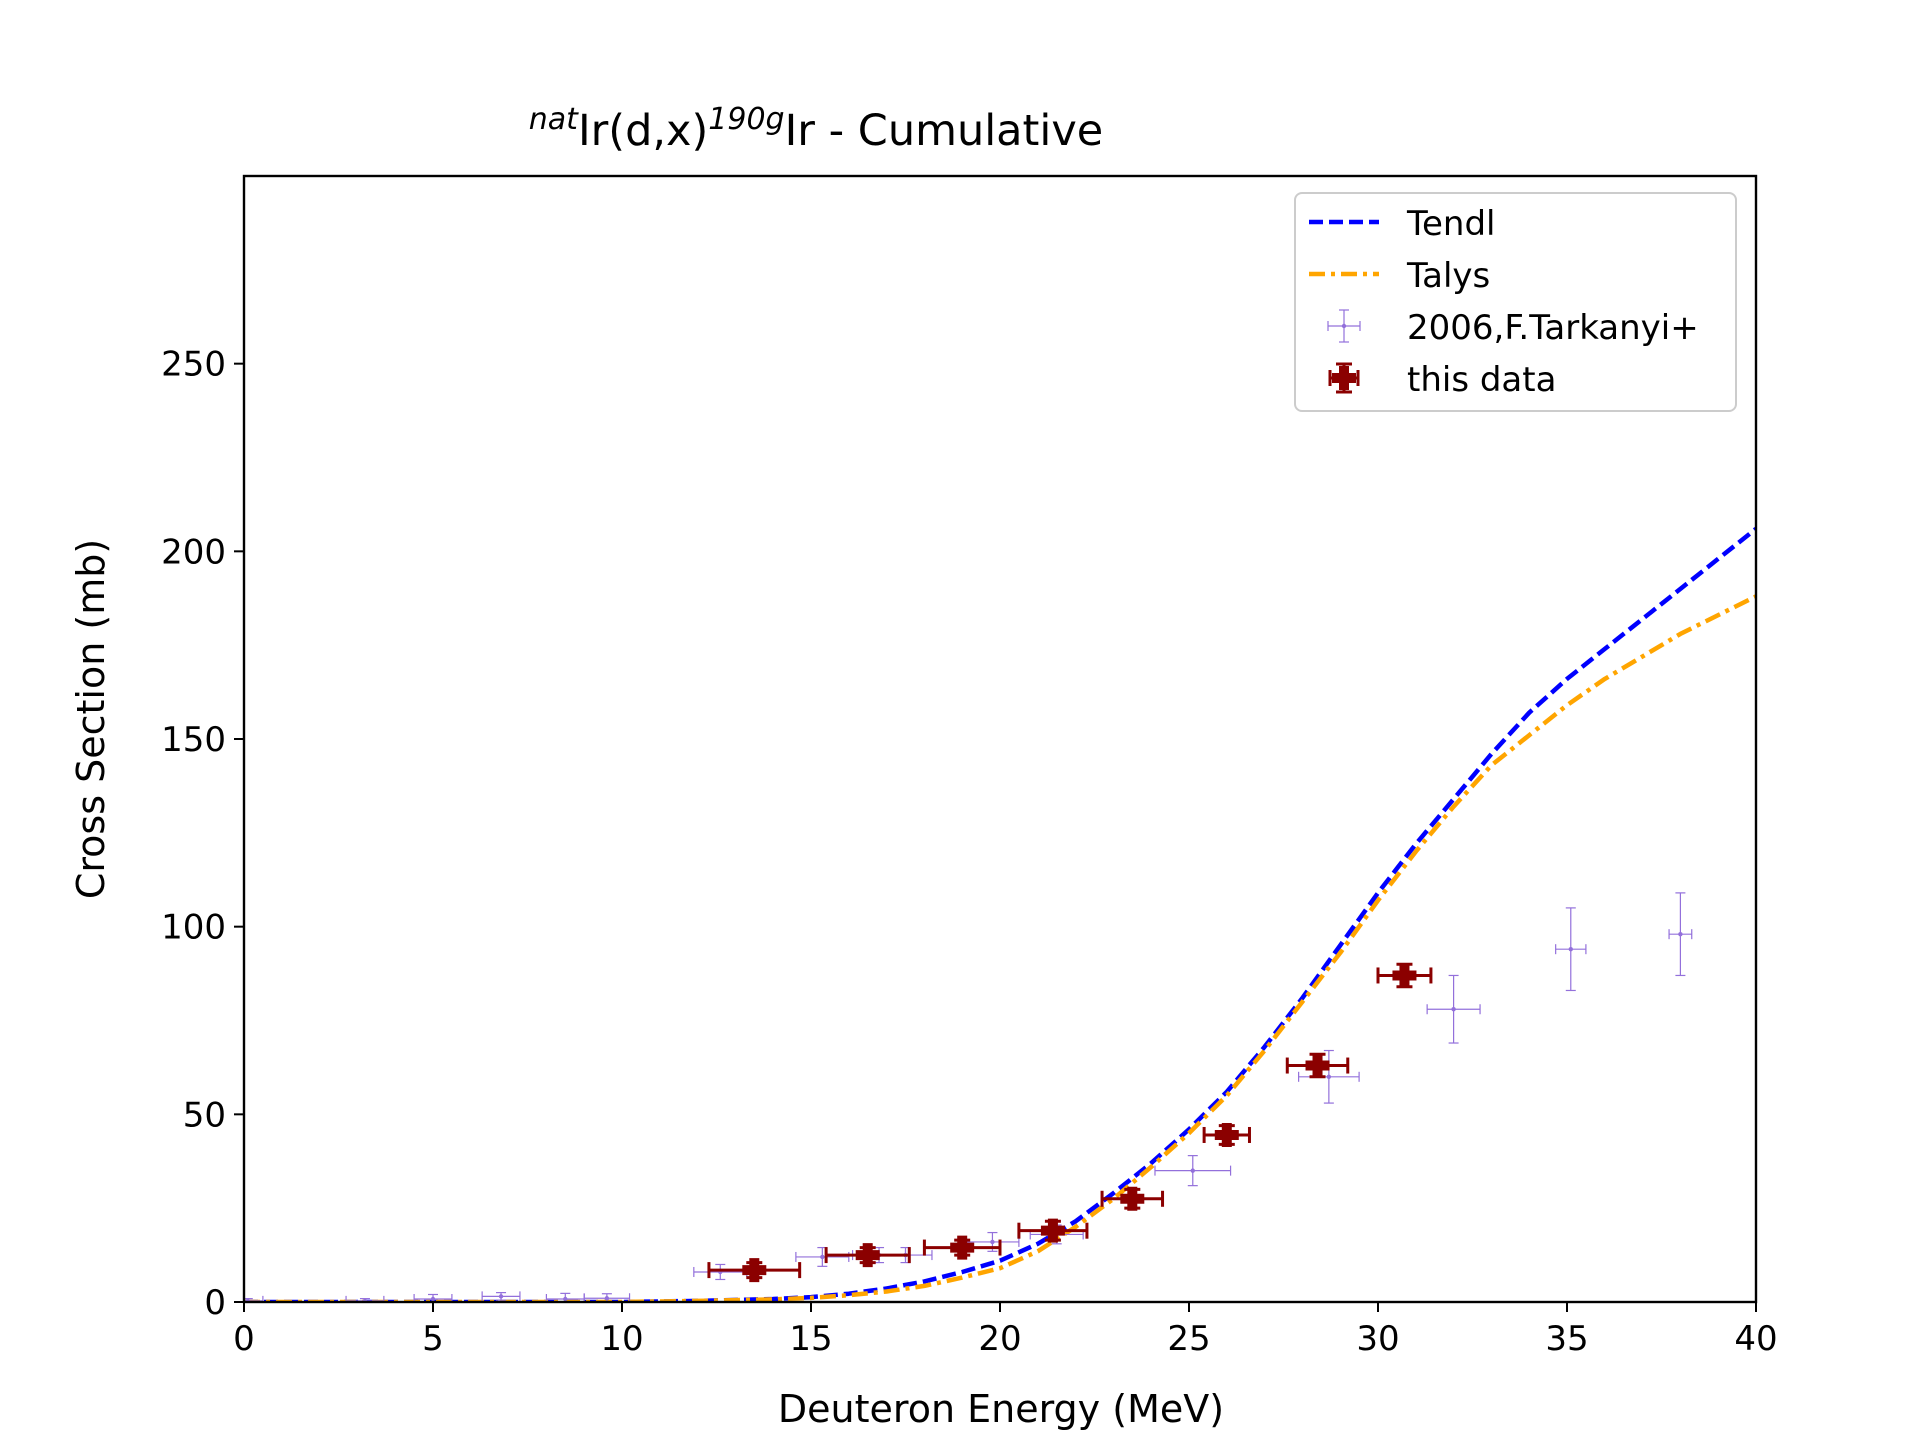 The width and height of the screenshot is (1920, 1440). Describe the element at coordinates (944, 131) in the screenshot. I see `title-part-2: Ir - Cumulative` at that location.